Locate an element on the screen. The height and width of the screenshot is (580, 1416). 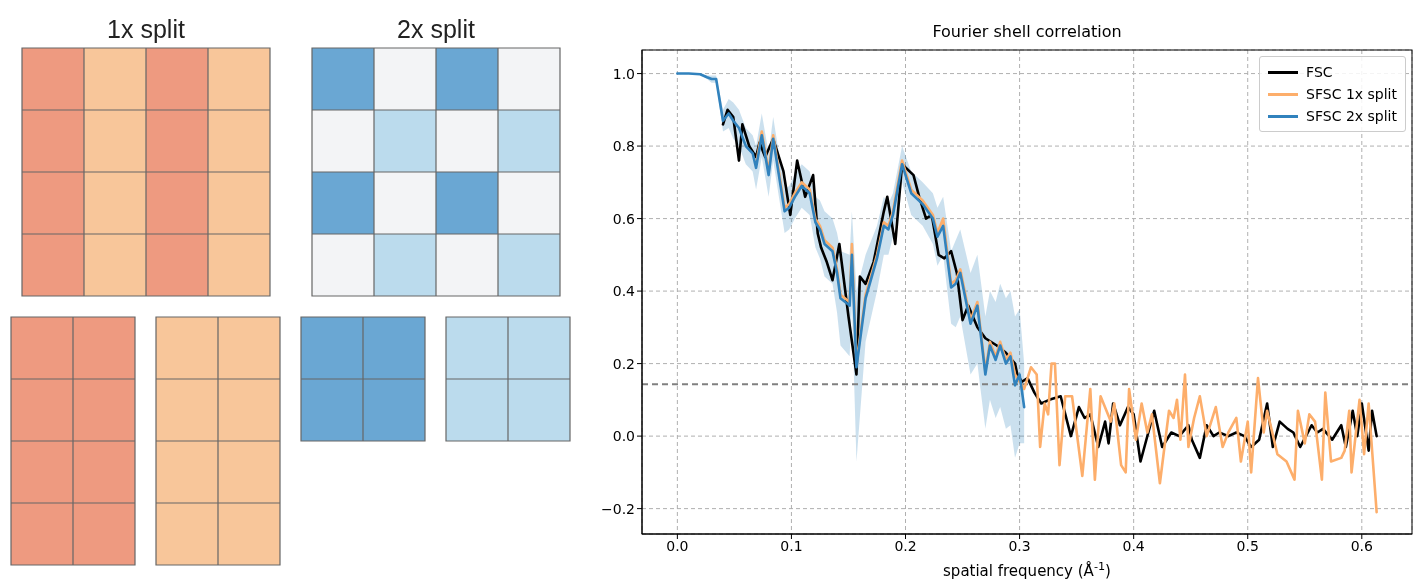
x-tick-label: 0.6 is located at coordinates (1362, 545).